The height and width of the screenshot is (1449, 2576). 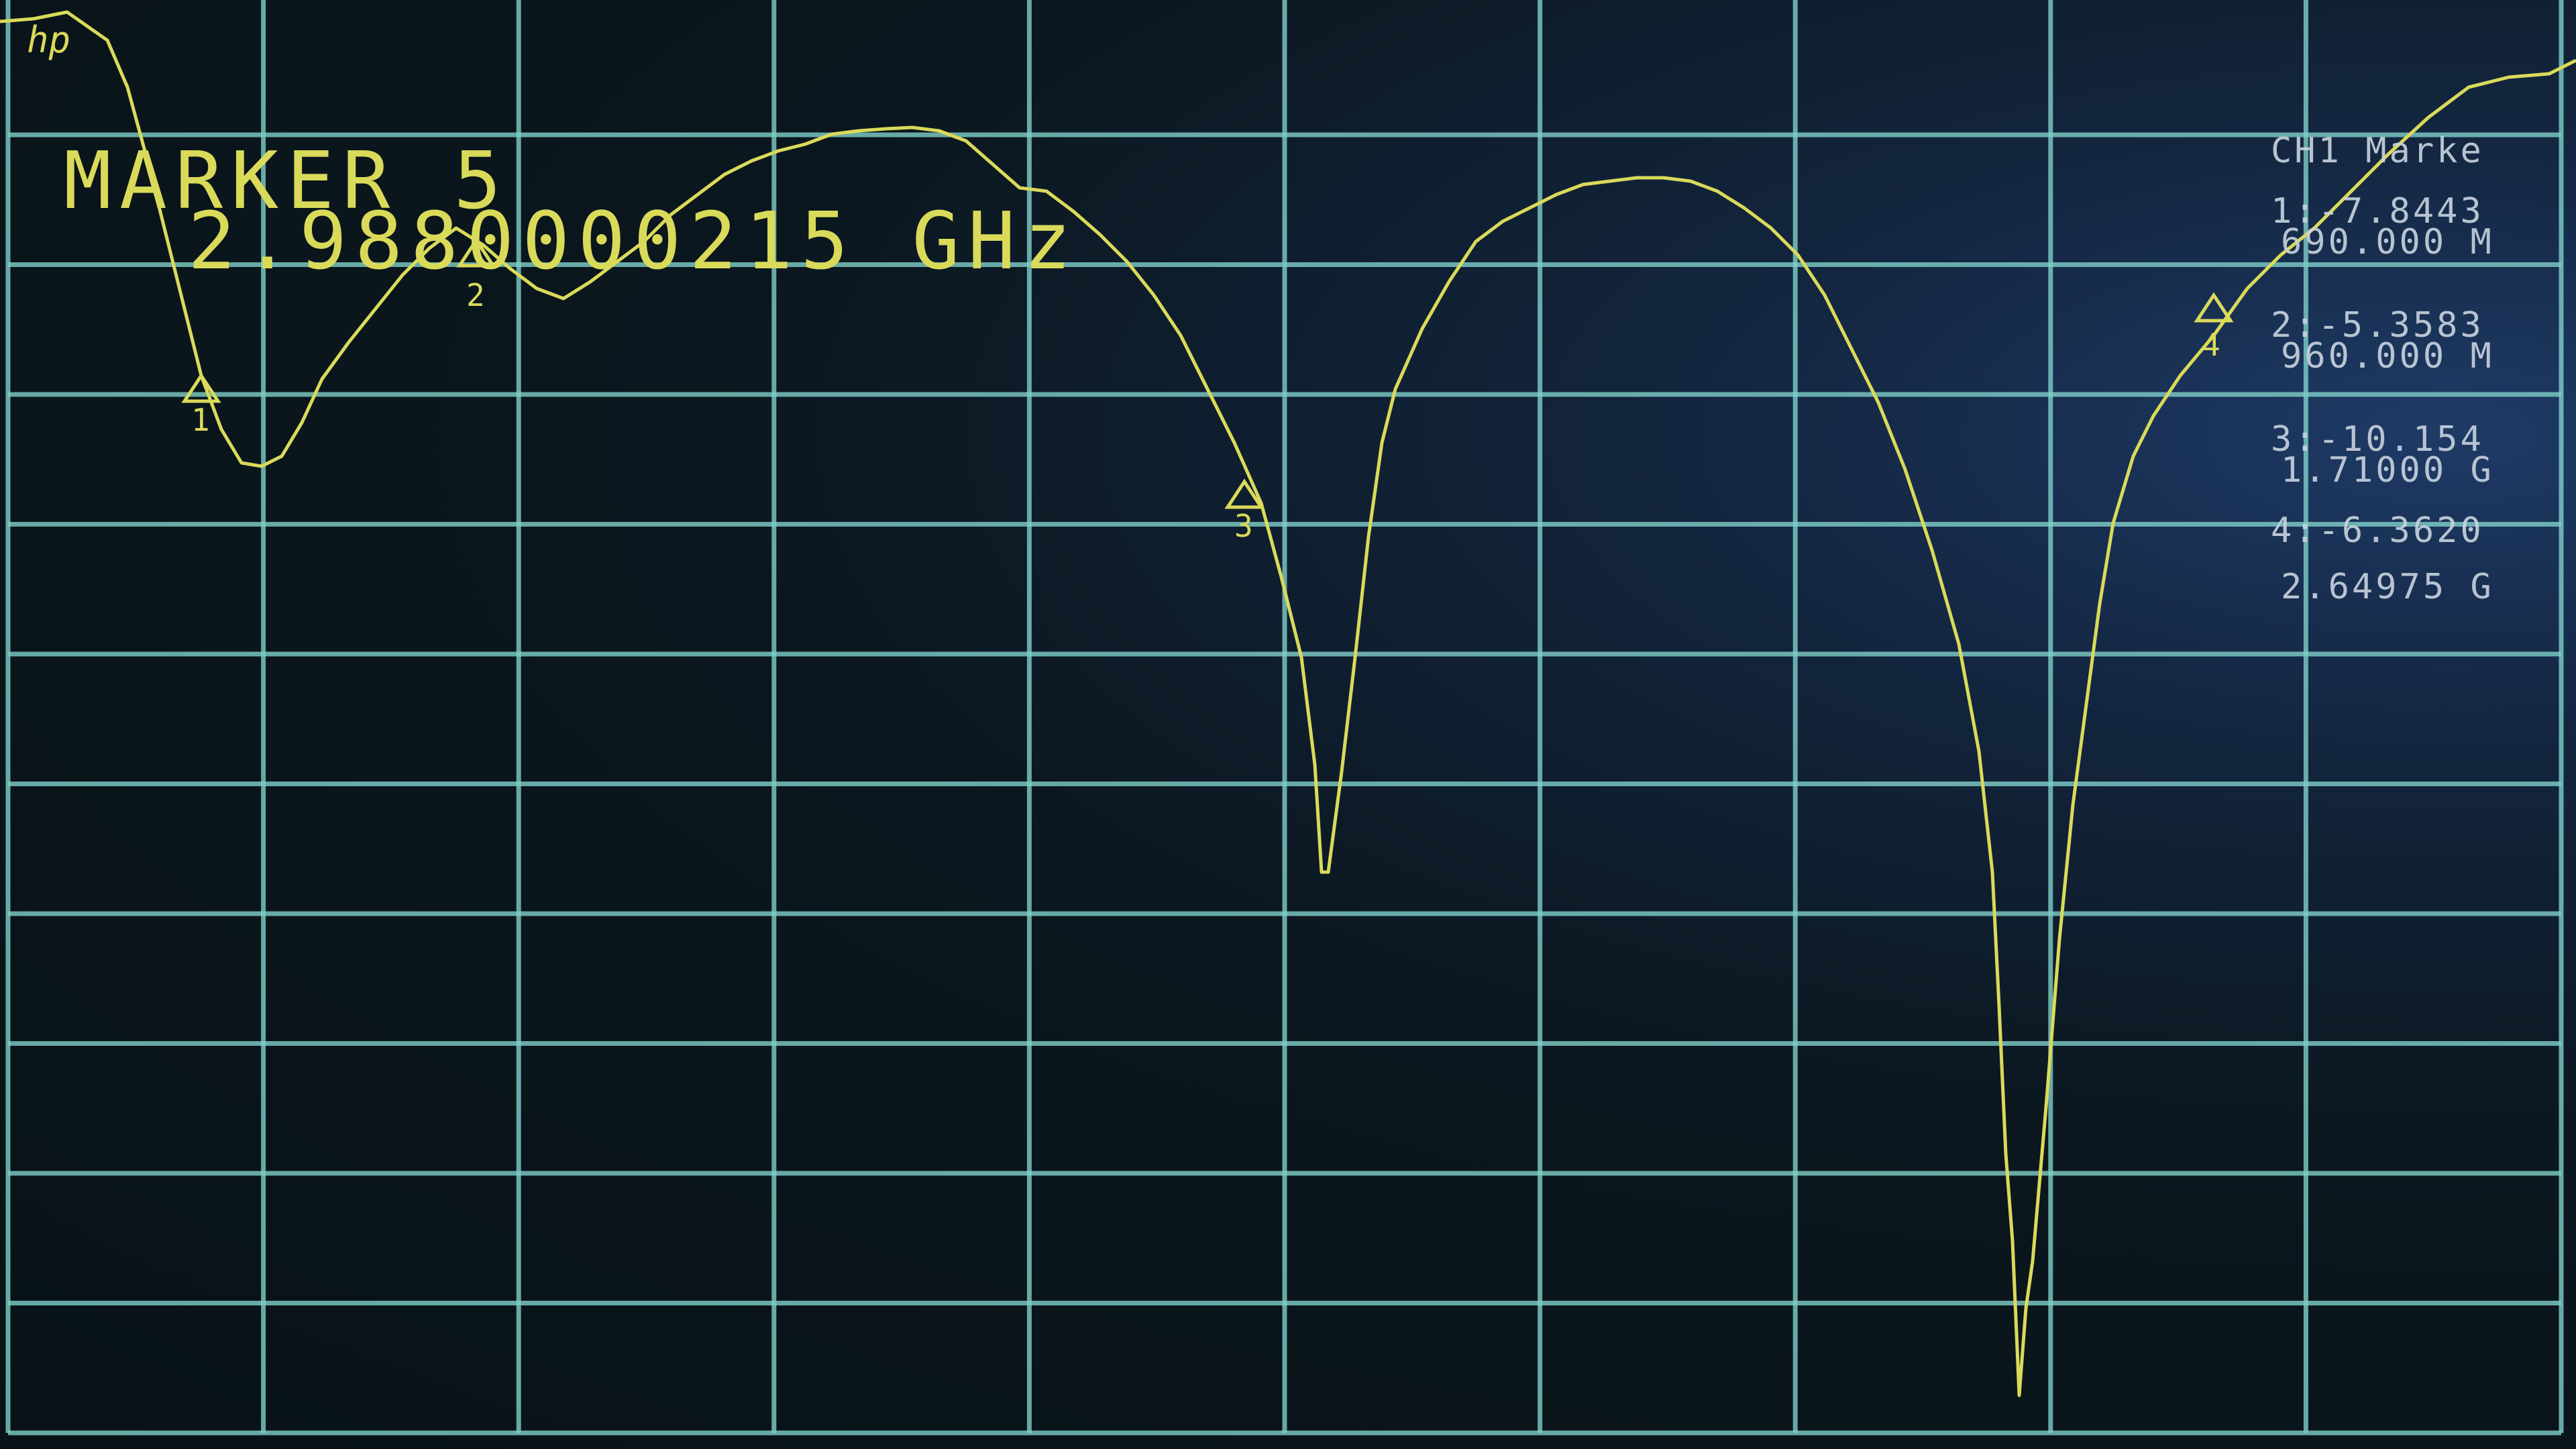 What do you see at coordinates (48, 40) in the screenshot?
I see `hp-corner-label: hp` at bounding box center [48, 40].